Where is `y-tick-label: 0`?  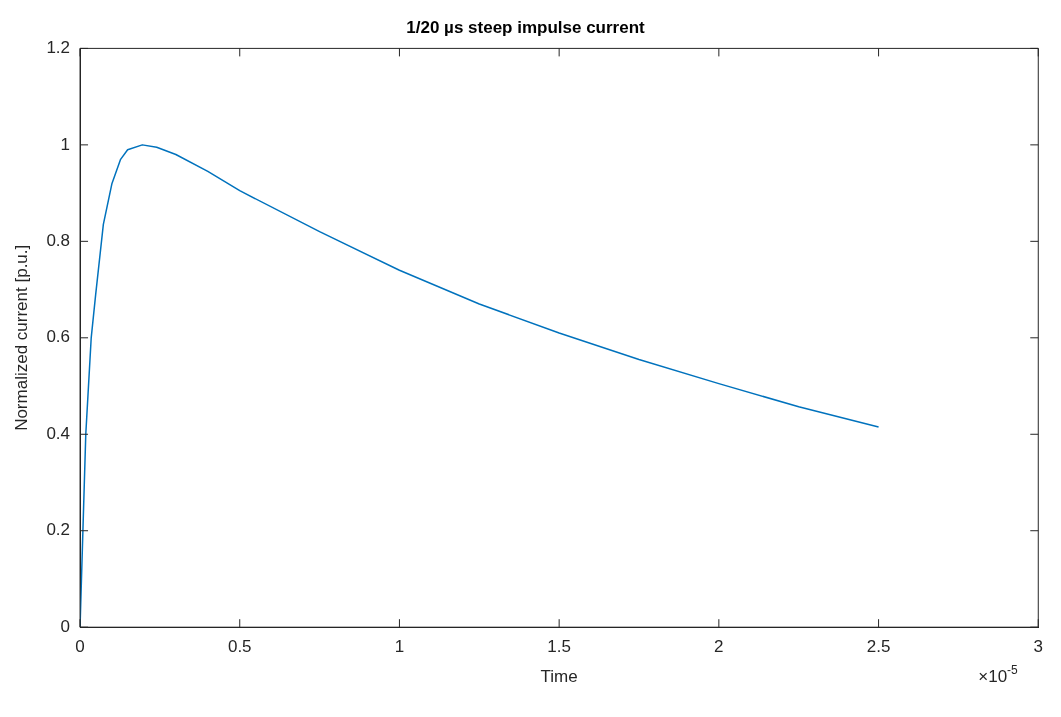 y-tick-label: 0 is located at coordinates (65, 626).